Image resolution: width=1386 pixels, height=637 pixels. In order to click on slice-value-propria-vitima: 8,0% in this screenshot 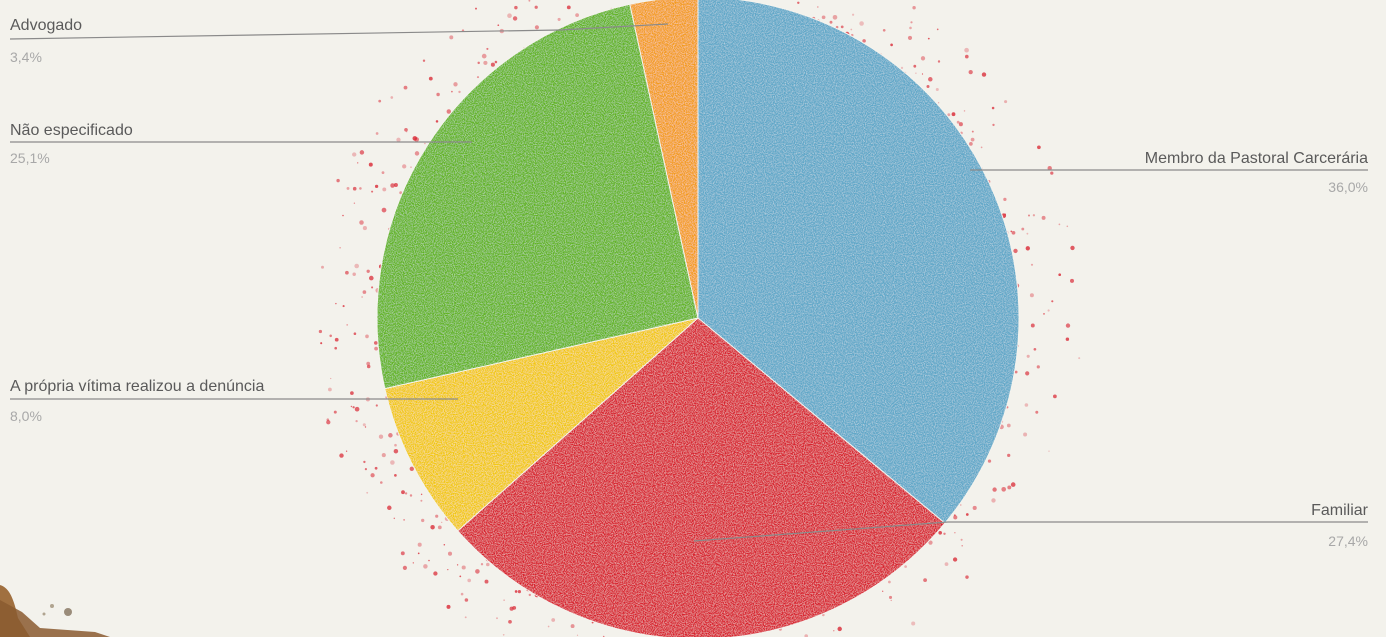, I will do `click(26, 416)`.